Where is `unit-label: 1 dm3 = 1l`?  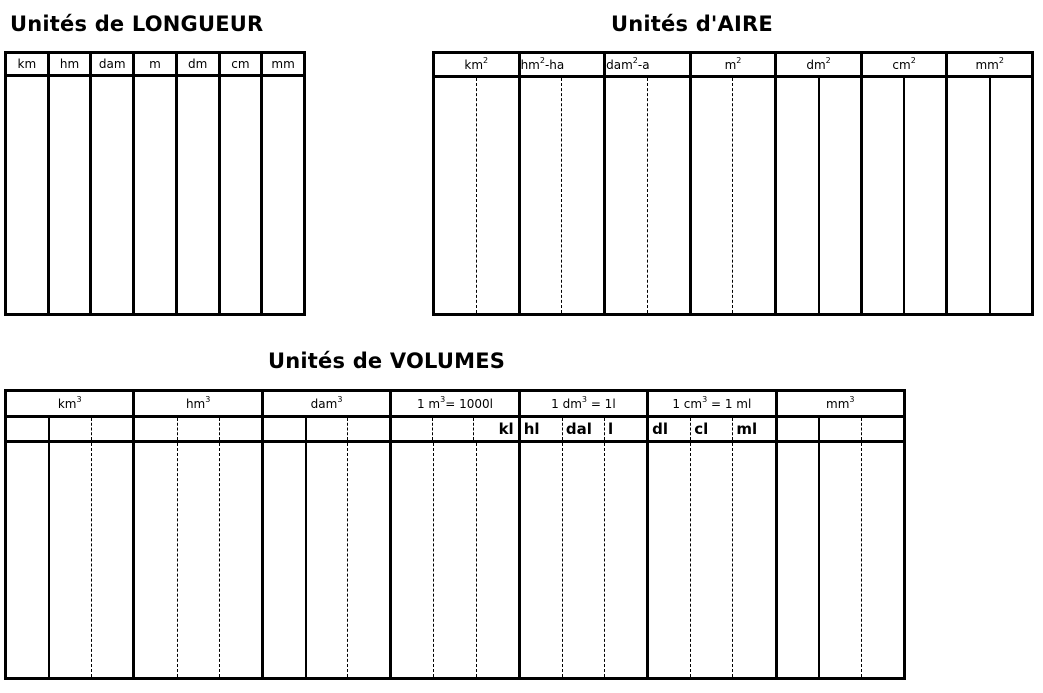
unit-label: 1 dm3 = 1l is located at coordinates (583, 402).